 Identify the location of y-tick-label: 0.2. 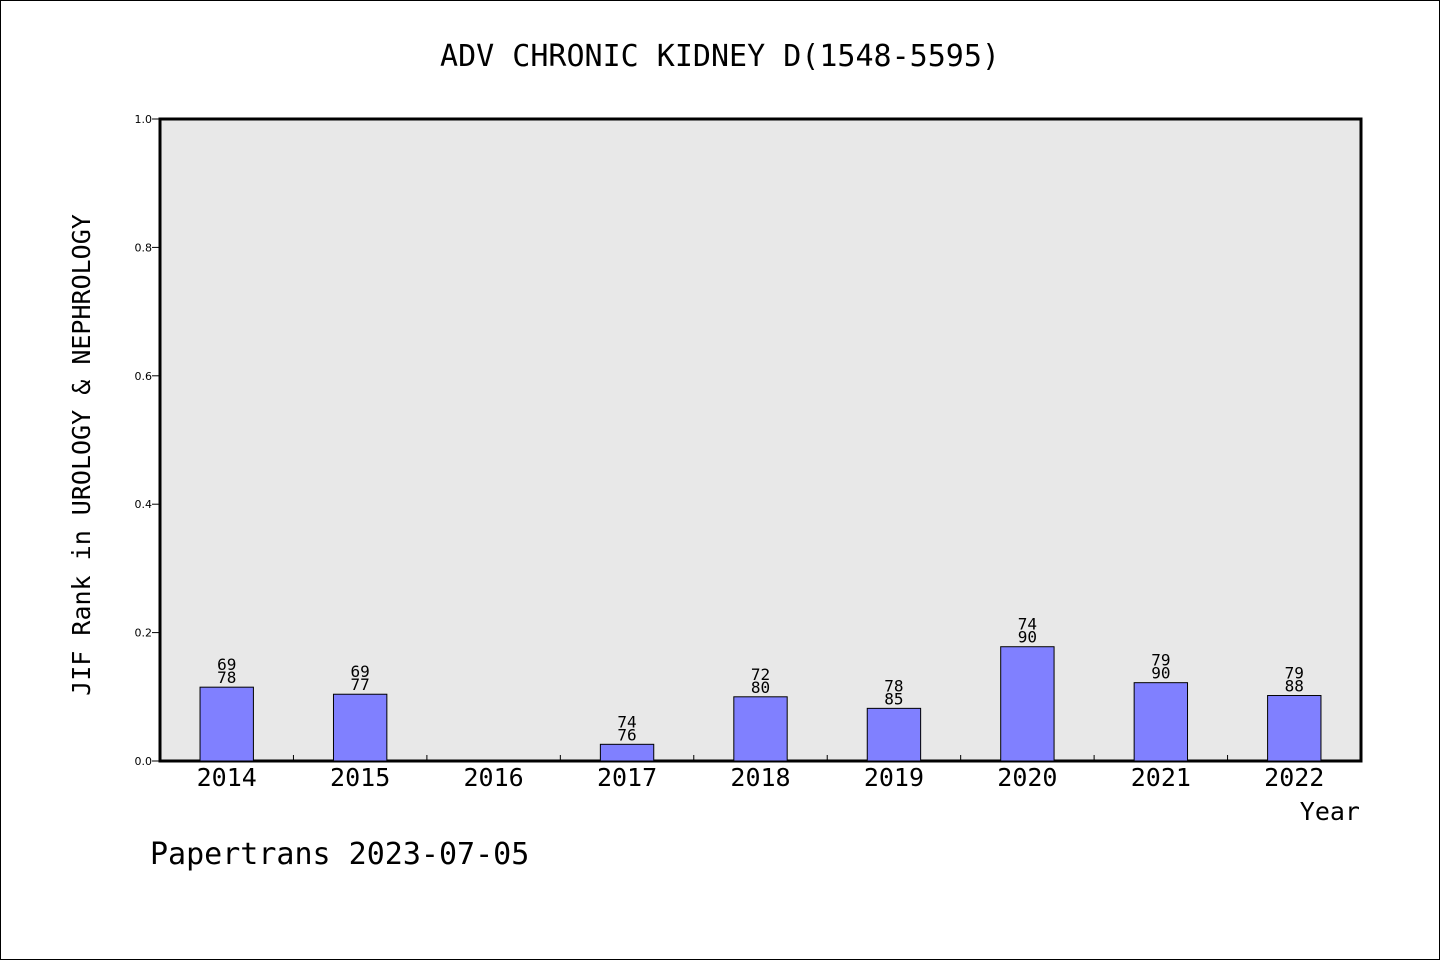
(144, 633).